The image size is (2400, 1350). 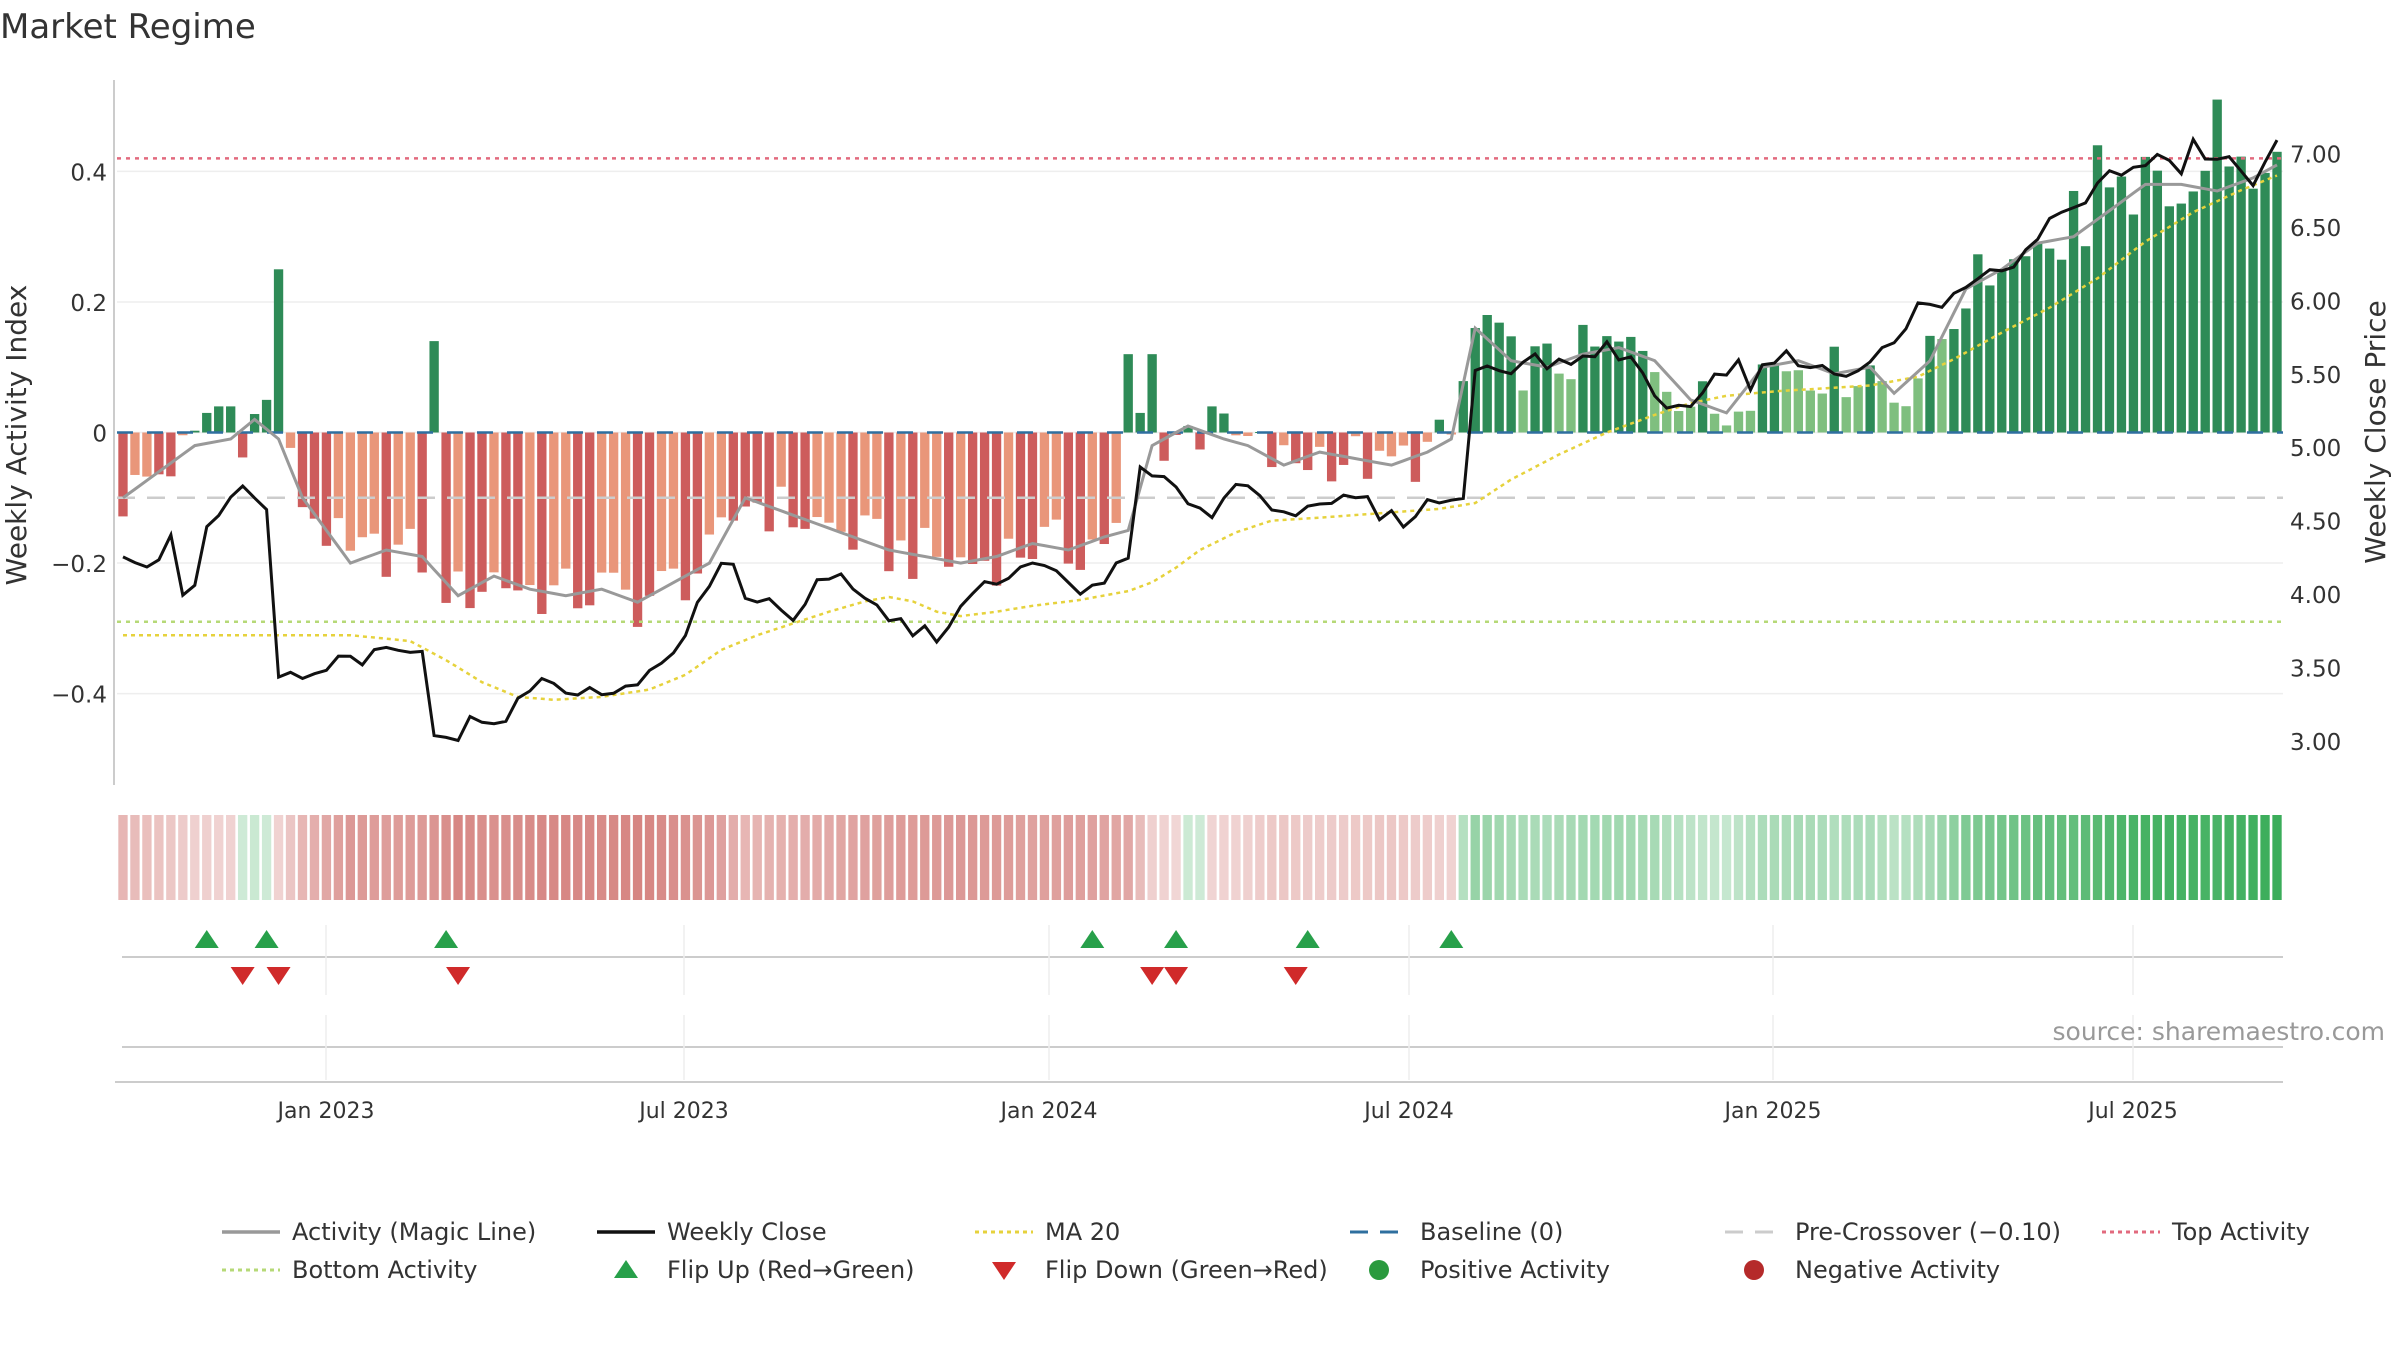 What do you see at coordinates (1047, 1232) in the screenshot?
I see `legend-item: MA 20` at bounding box center [1047, 1232].